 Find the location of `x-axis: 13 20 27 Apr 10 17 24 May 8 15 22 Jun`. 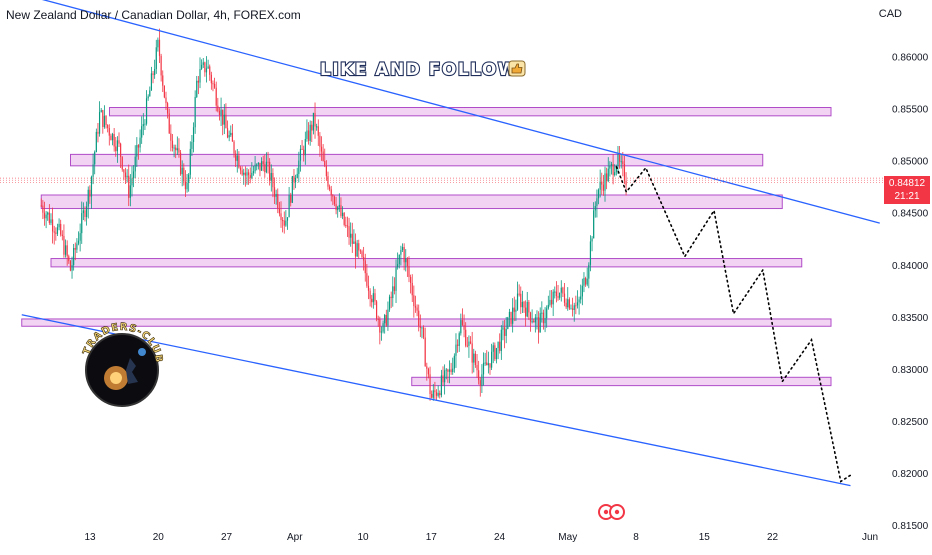

x-axis: 13 20 27 Apr 10 17 24 May 8 15 22 Jun is located at coordinates (481, 537).